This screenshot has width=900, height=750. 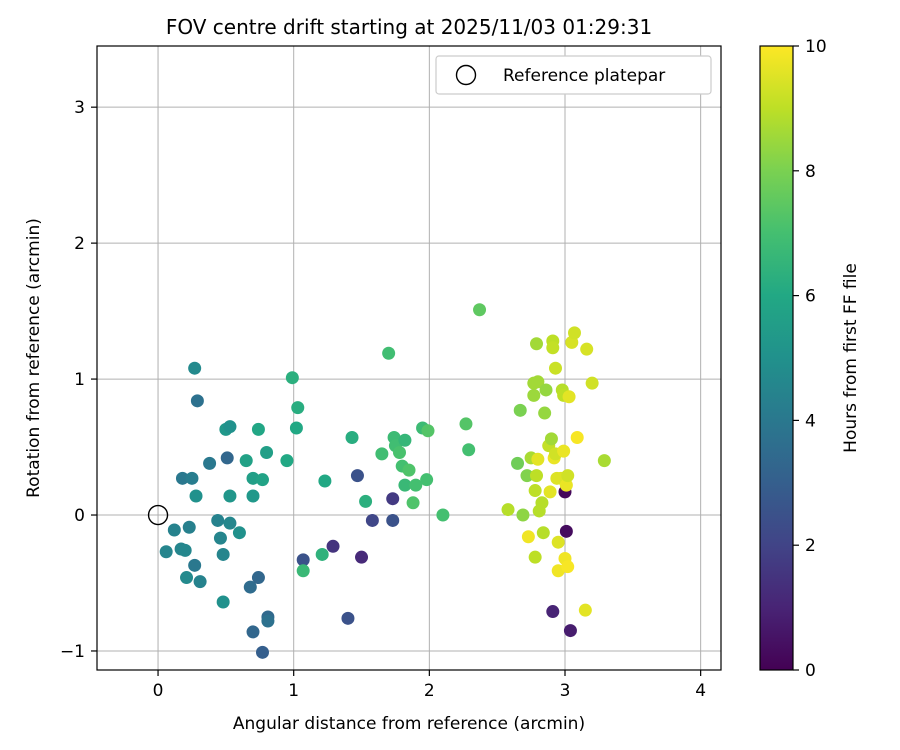 I want to click on y-tick-label: 3, so click(x=79, y=108).